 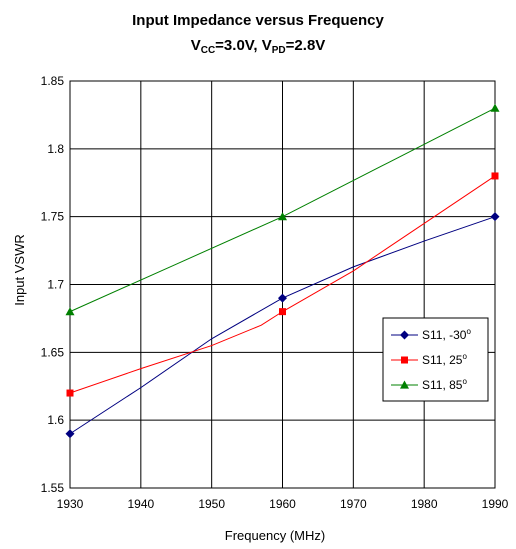 I want to click on x-tick-label: 1980, so click(x=424, y=504).